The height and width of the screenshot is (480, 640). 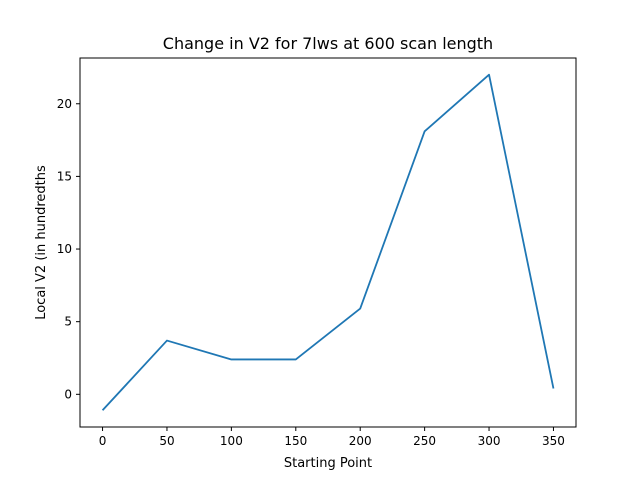 What do you see at coordinates (328, 43) in the screenshot?
I see `chart-title: Change in V2 for 7lws at 600 scan length` at bounding box center [328, 43].